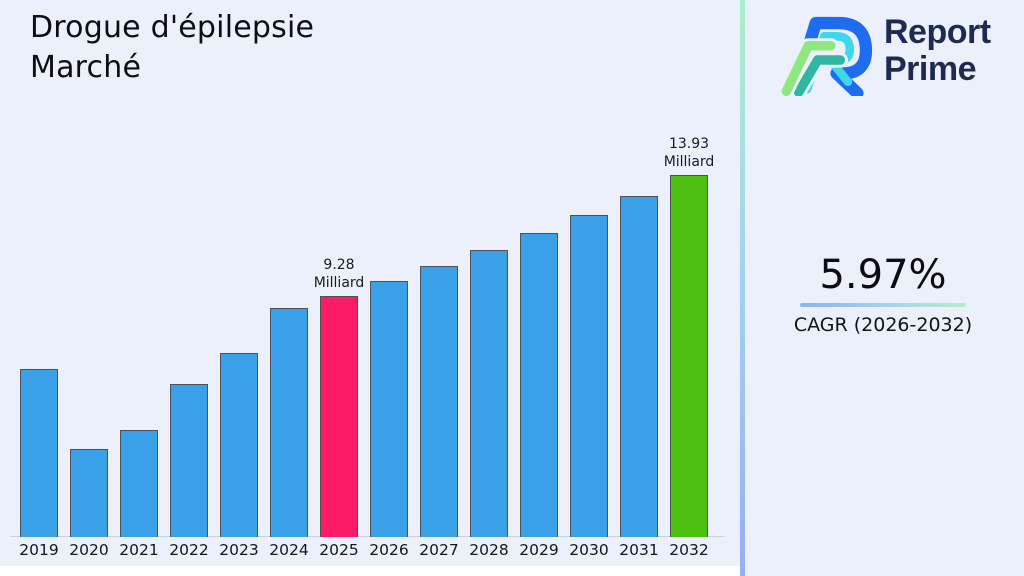 This screenshot has width=1024, height=576. I want to click on year-label-2028: 2028, so click(489, 550).